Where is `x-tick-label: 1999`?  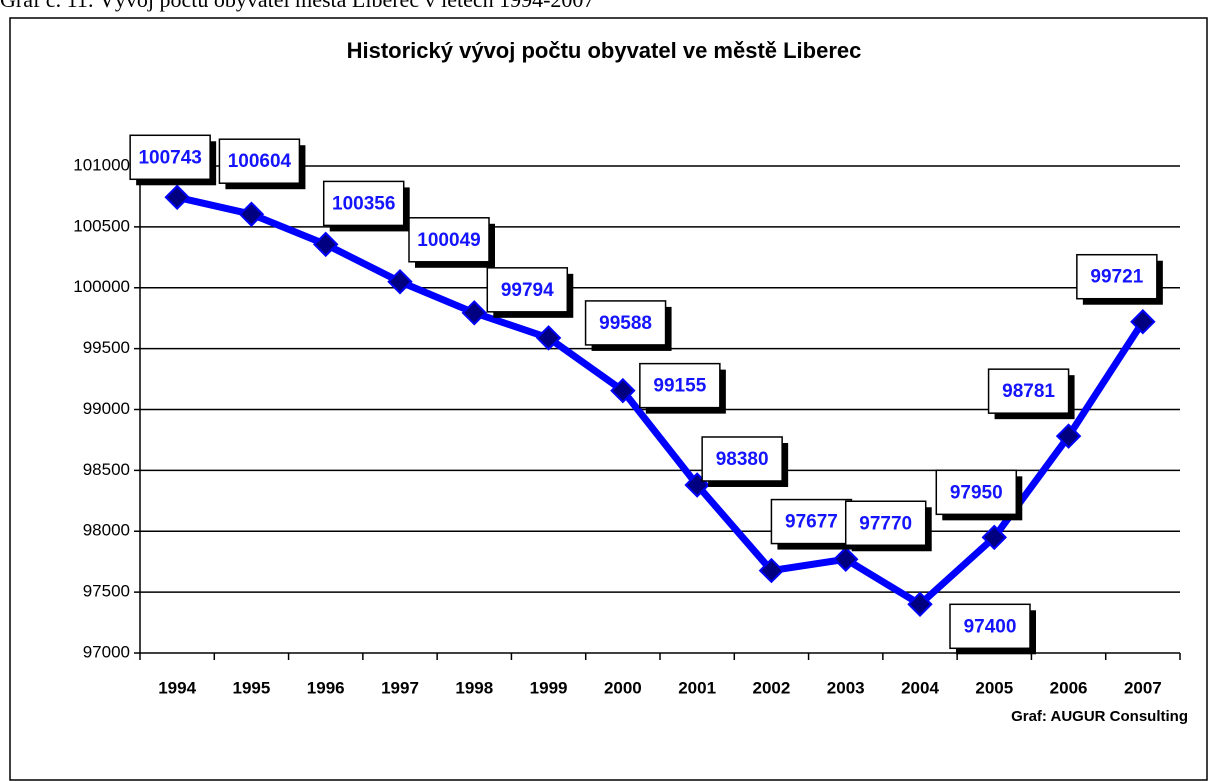 x-tick-label: 1999 is located at coordinates (549, 687).